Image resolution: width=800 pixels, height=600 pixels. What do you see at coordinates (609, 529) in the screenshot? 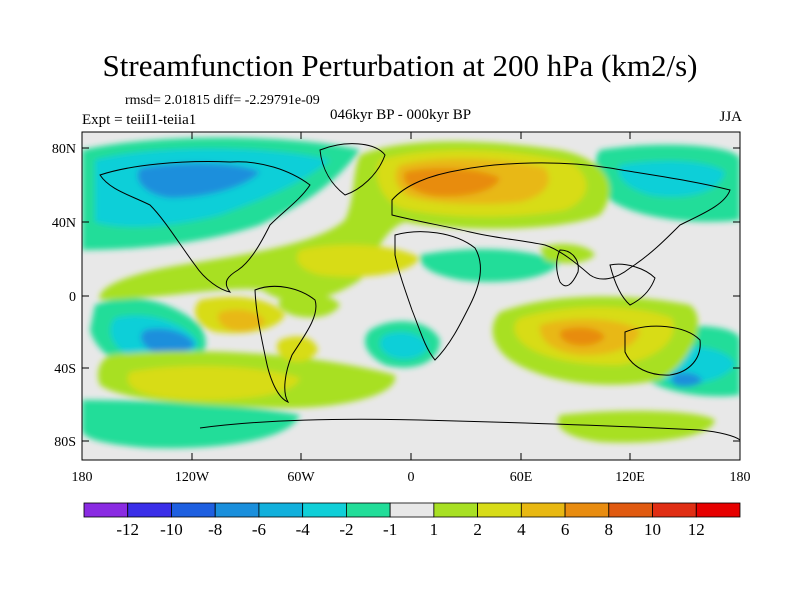
I see `colorbar-label: 8` at bounding box center [609, 529].